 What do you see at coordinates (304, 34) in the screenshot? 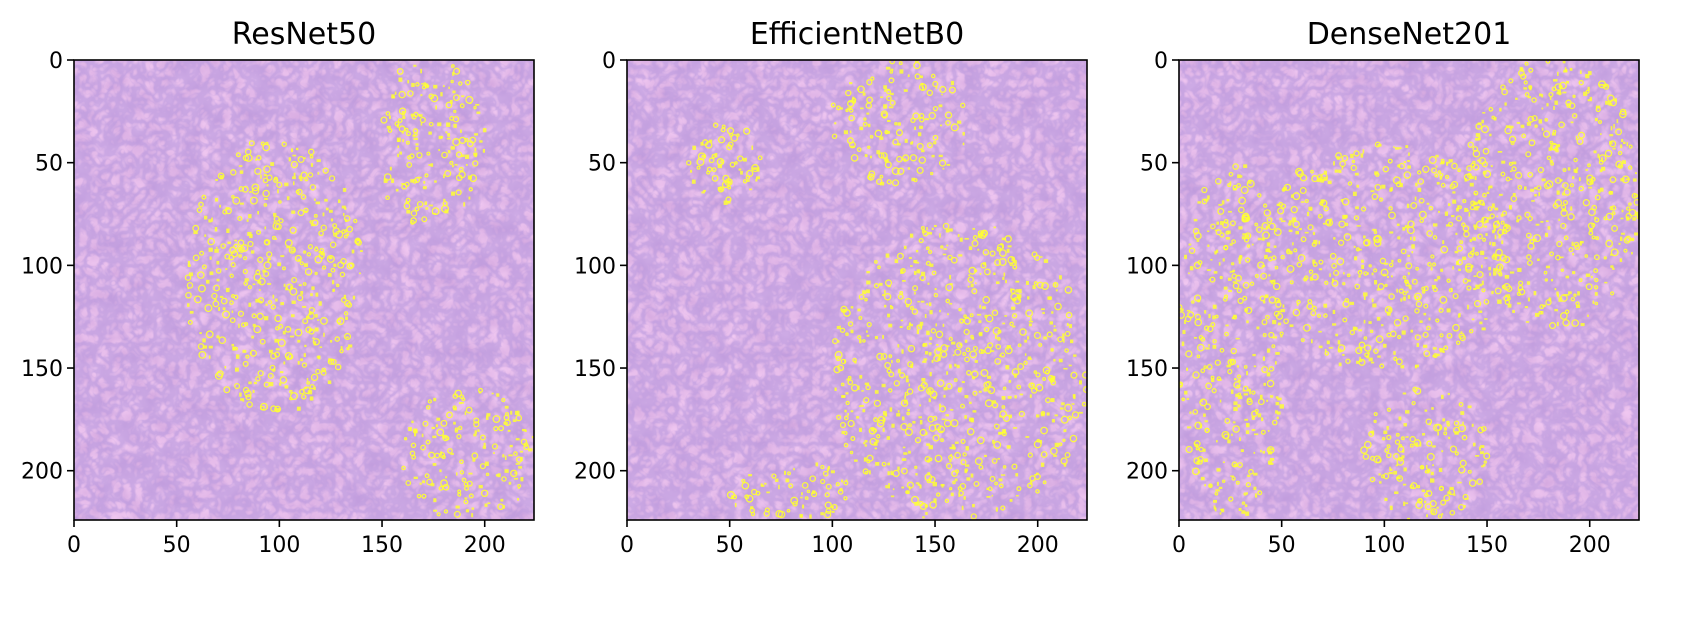
I see `panel-title: ResNet50` at bounding box center [304, 34].